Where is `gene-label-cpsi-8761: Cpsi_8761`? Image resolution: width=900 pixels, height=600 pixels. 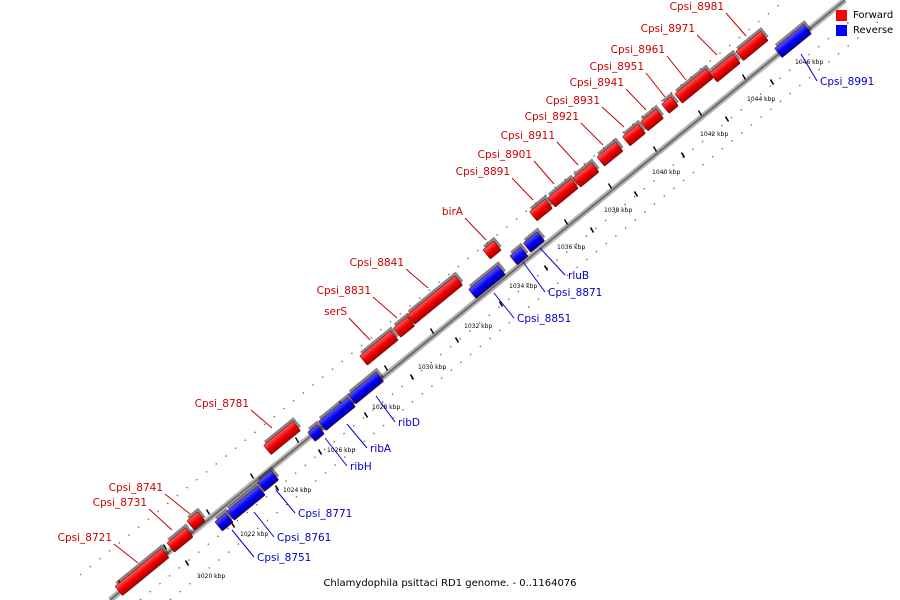
gene-label-cpsi-8761: Cpsi_8761 is located at coordinates (304, 538).